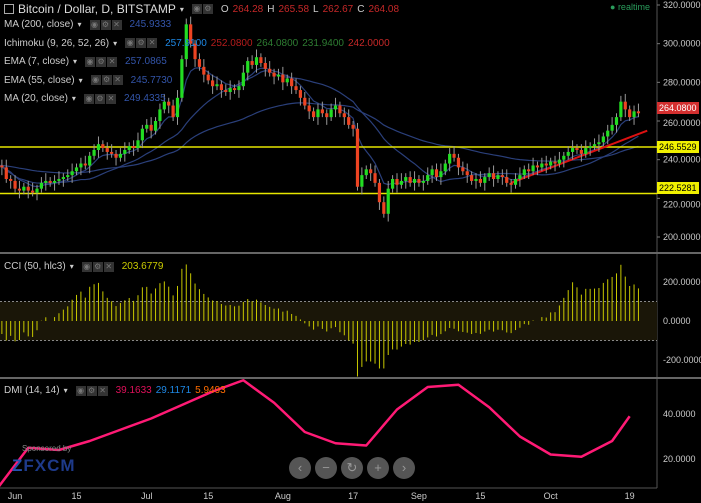 This screenshot has height=503, width=701. I want to click on indicator-value: 249.4335, so click(144, 98).